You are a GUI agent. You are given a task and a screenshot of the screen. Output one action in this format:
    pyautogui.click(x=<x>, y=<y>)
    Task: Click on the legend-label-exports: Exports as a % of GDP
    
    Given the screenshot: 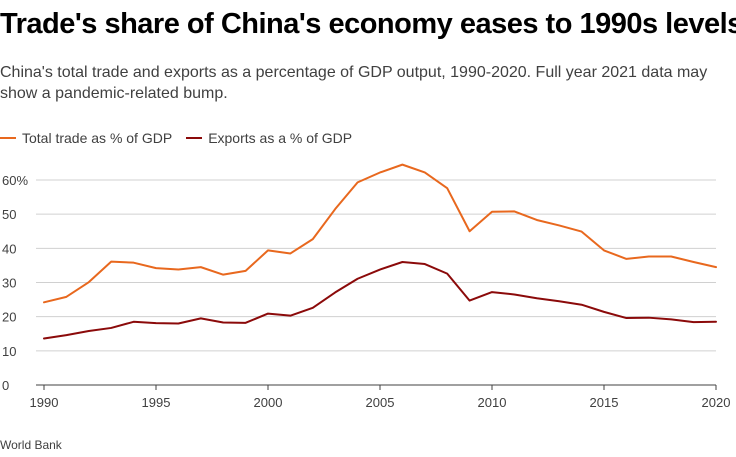 What is the action you would take?
    pyautogui.click(x=280, y=138)
    